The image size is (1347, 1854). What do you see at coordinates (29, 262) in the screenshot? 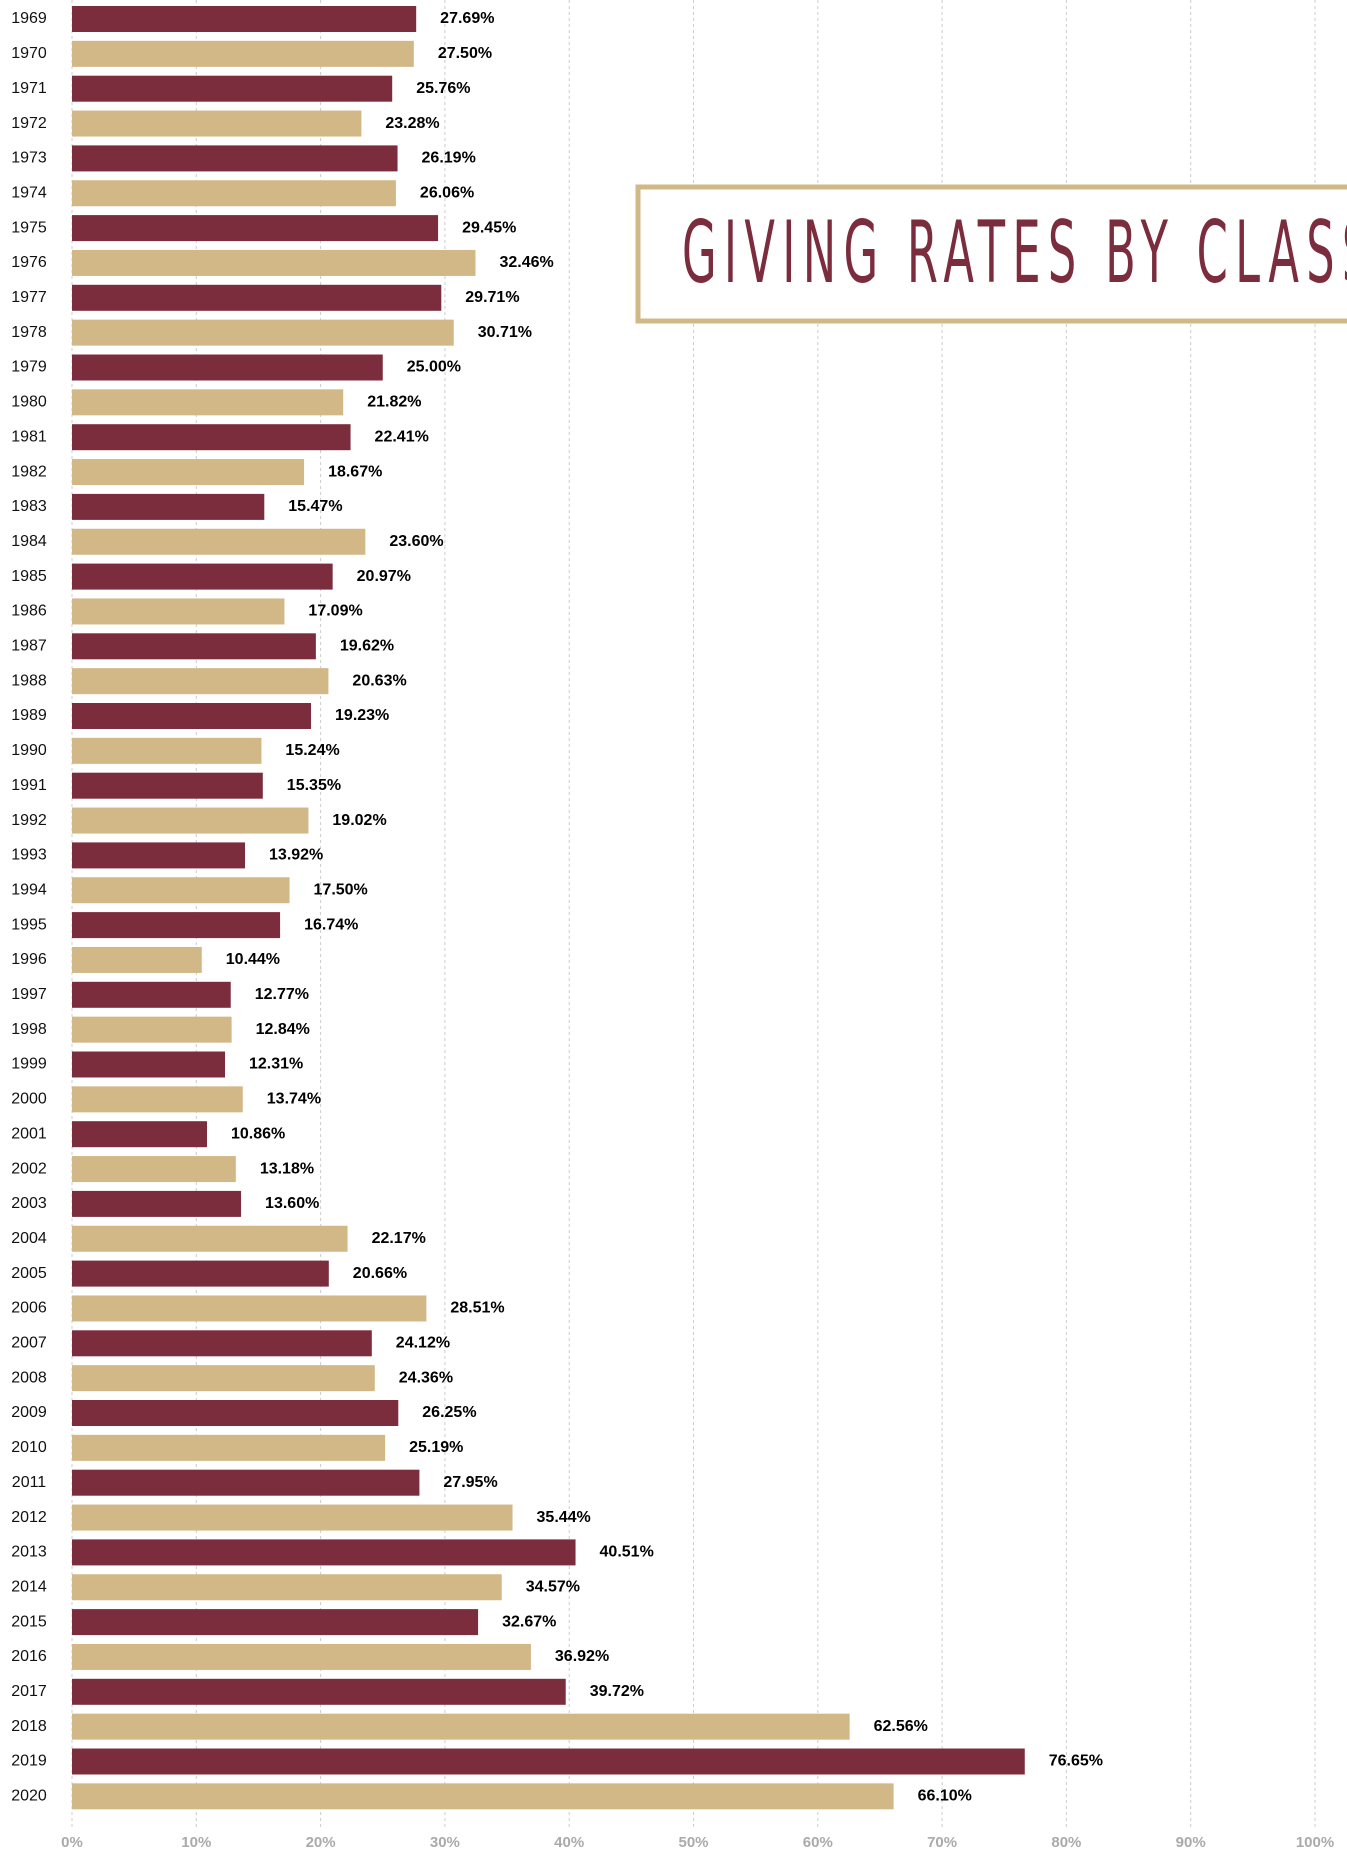
I see `y-tick-label: 1976` at bounding box center [29, 262].